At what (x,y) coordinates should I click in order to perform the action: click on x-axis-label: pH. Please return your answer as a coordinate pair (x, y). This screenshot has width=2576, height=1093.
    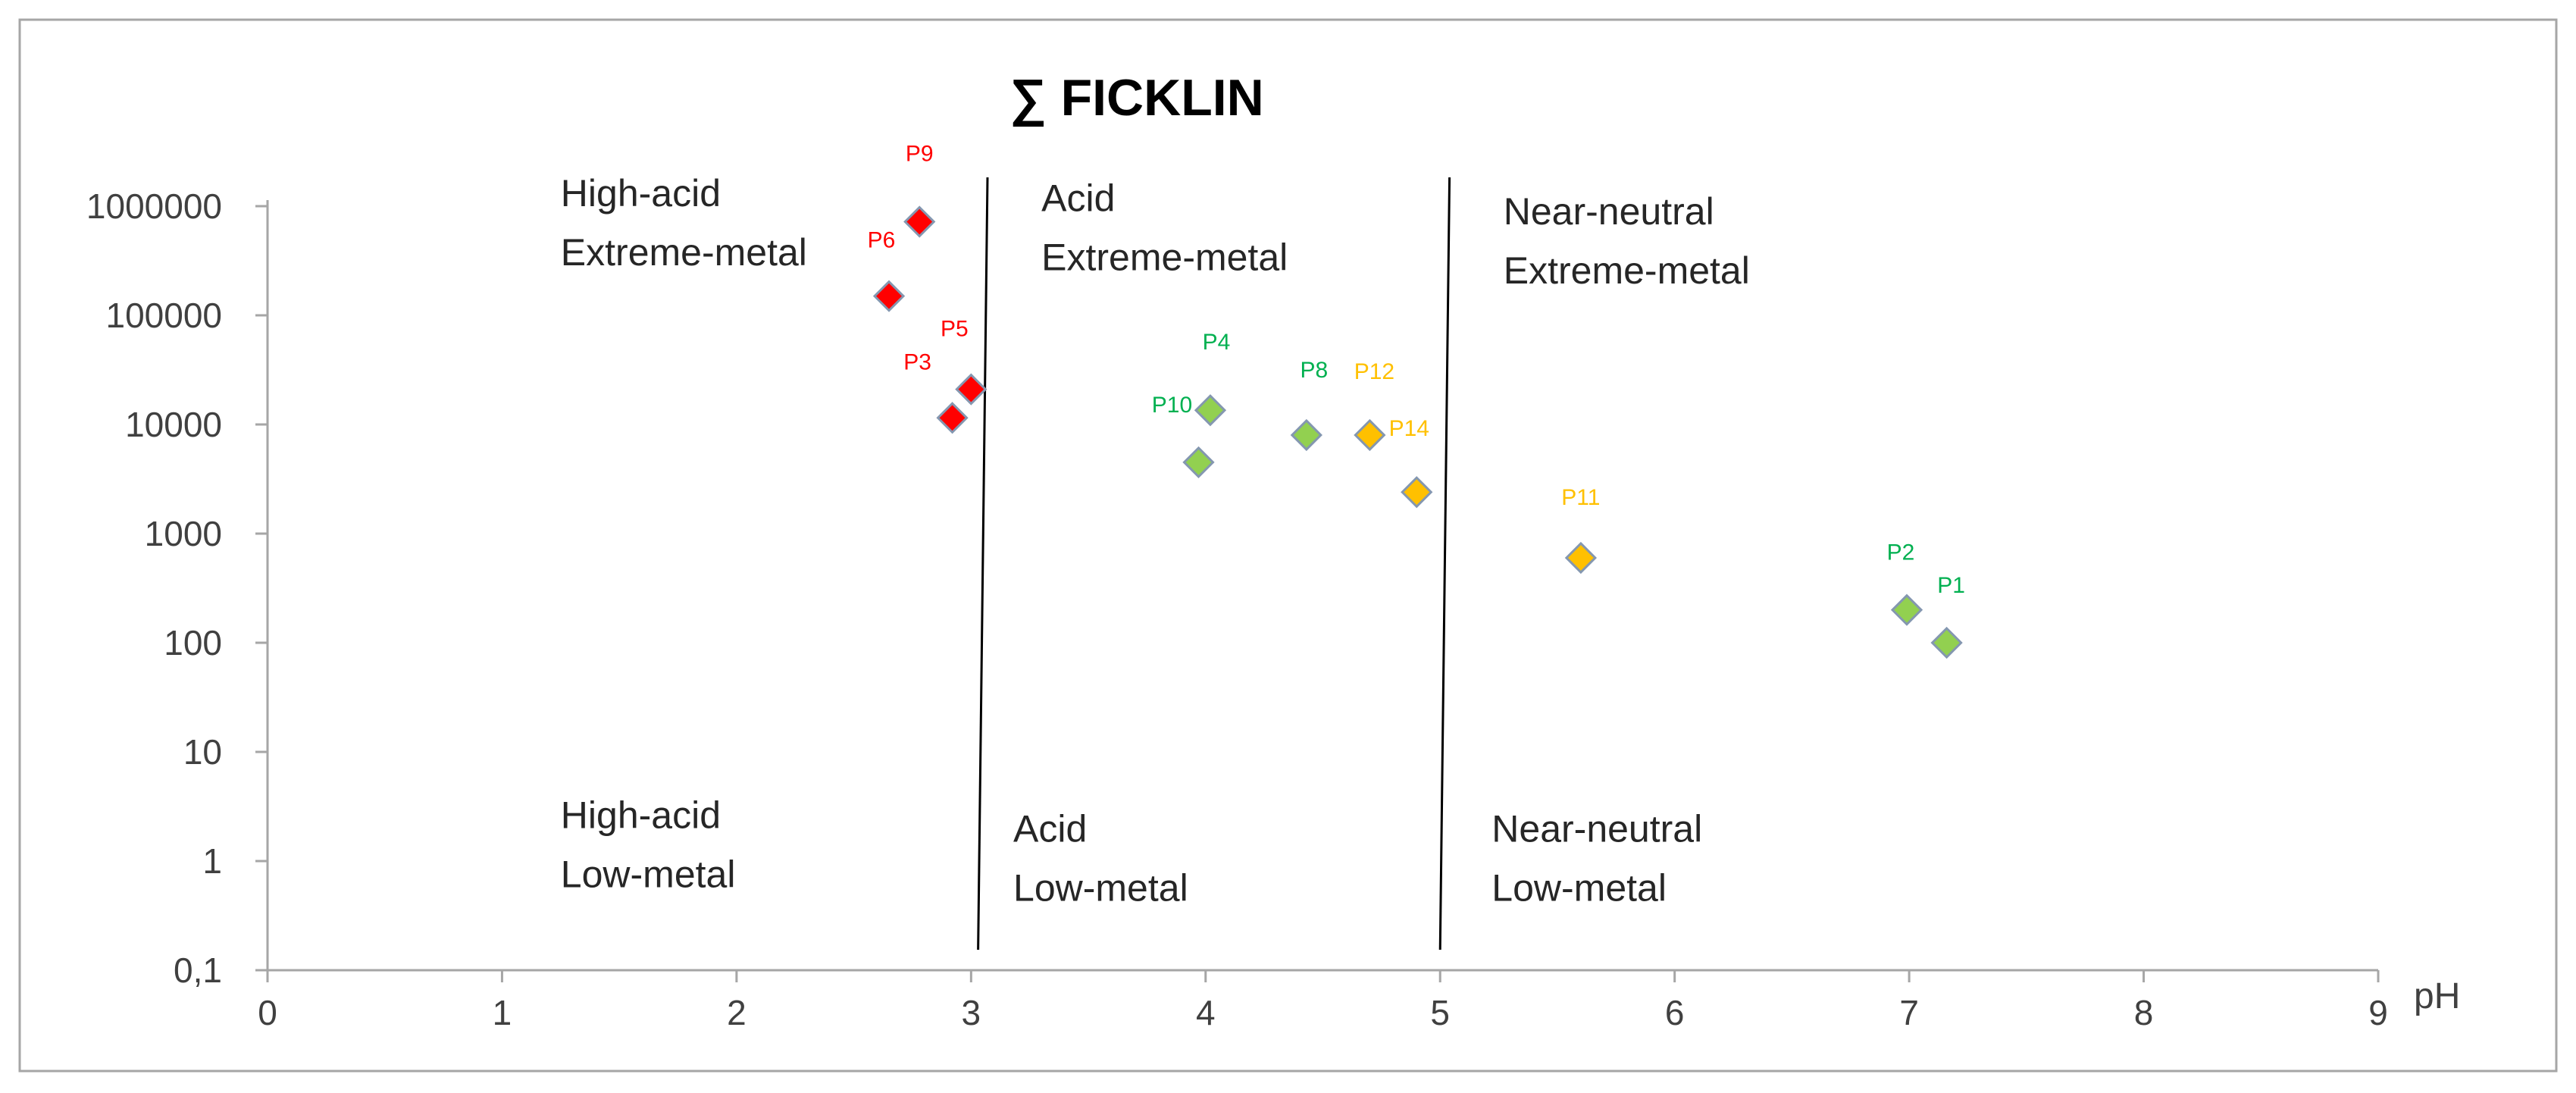
    Looking at the image, I should click on (2437, 996).